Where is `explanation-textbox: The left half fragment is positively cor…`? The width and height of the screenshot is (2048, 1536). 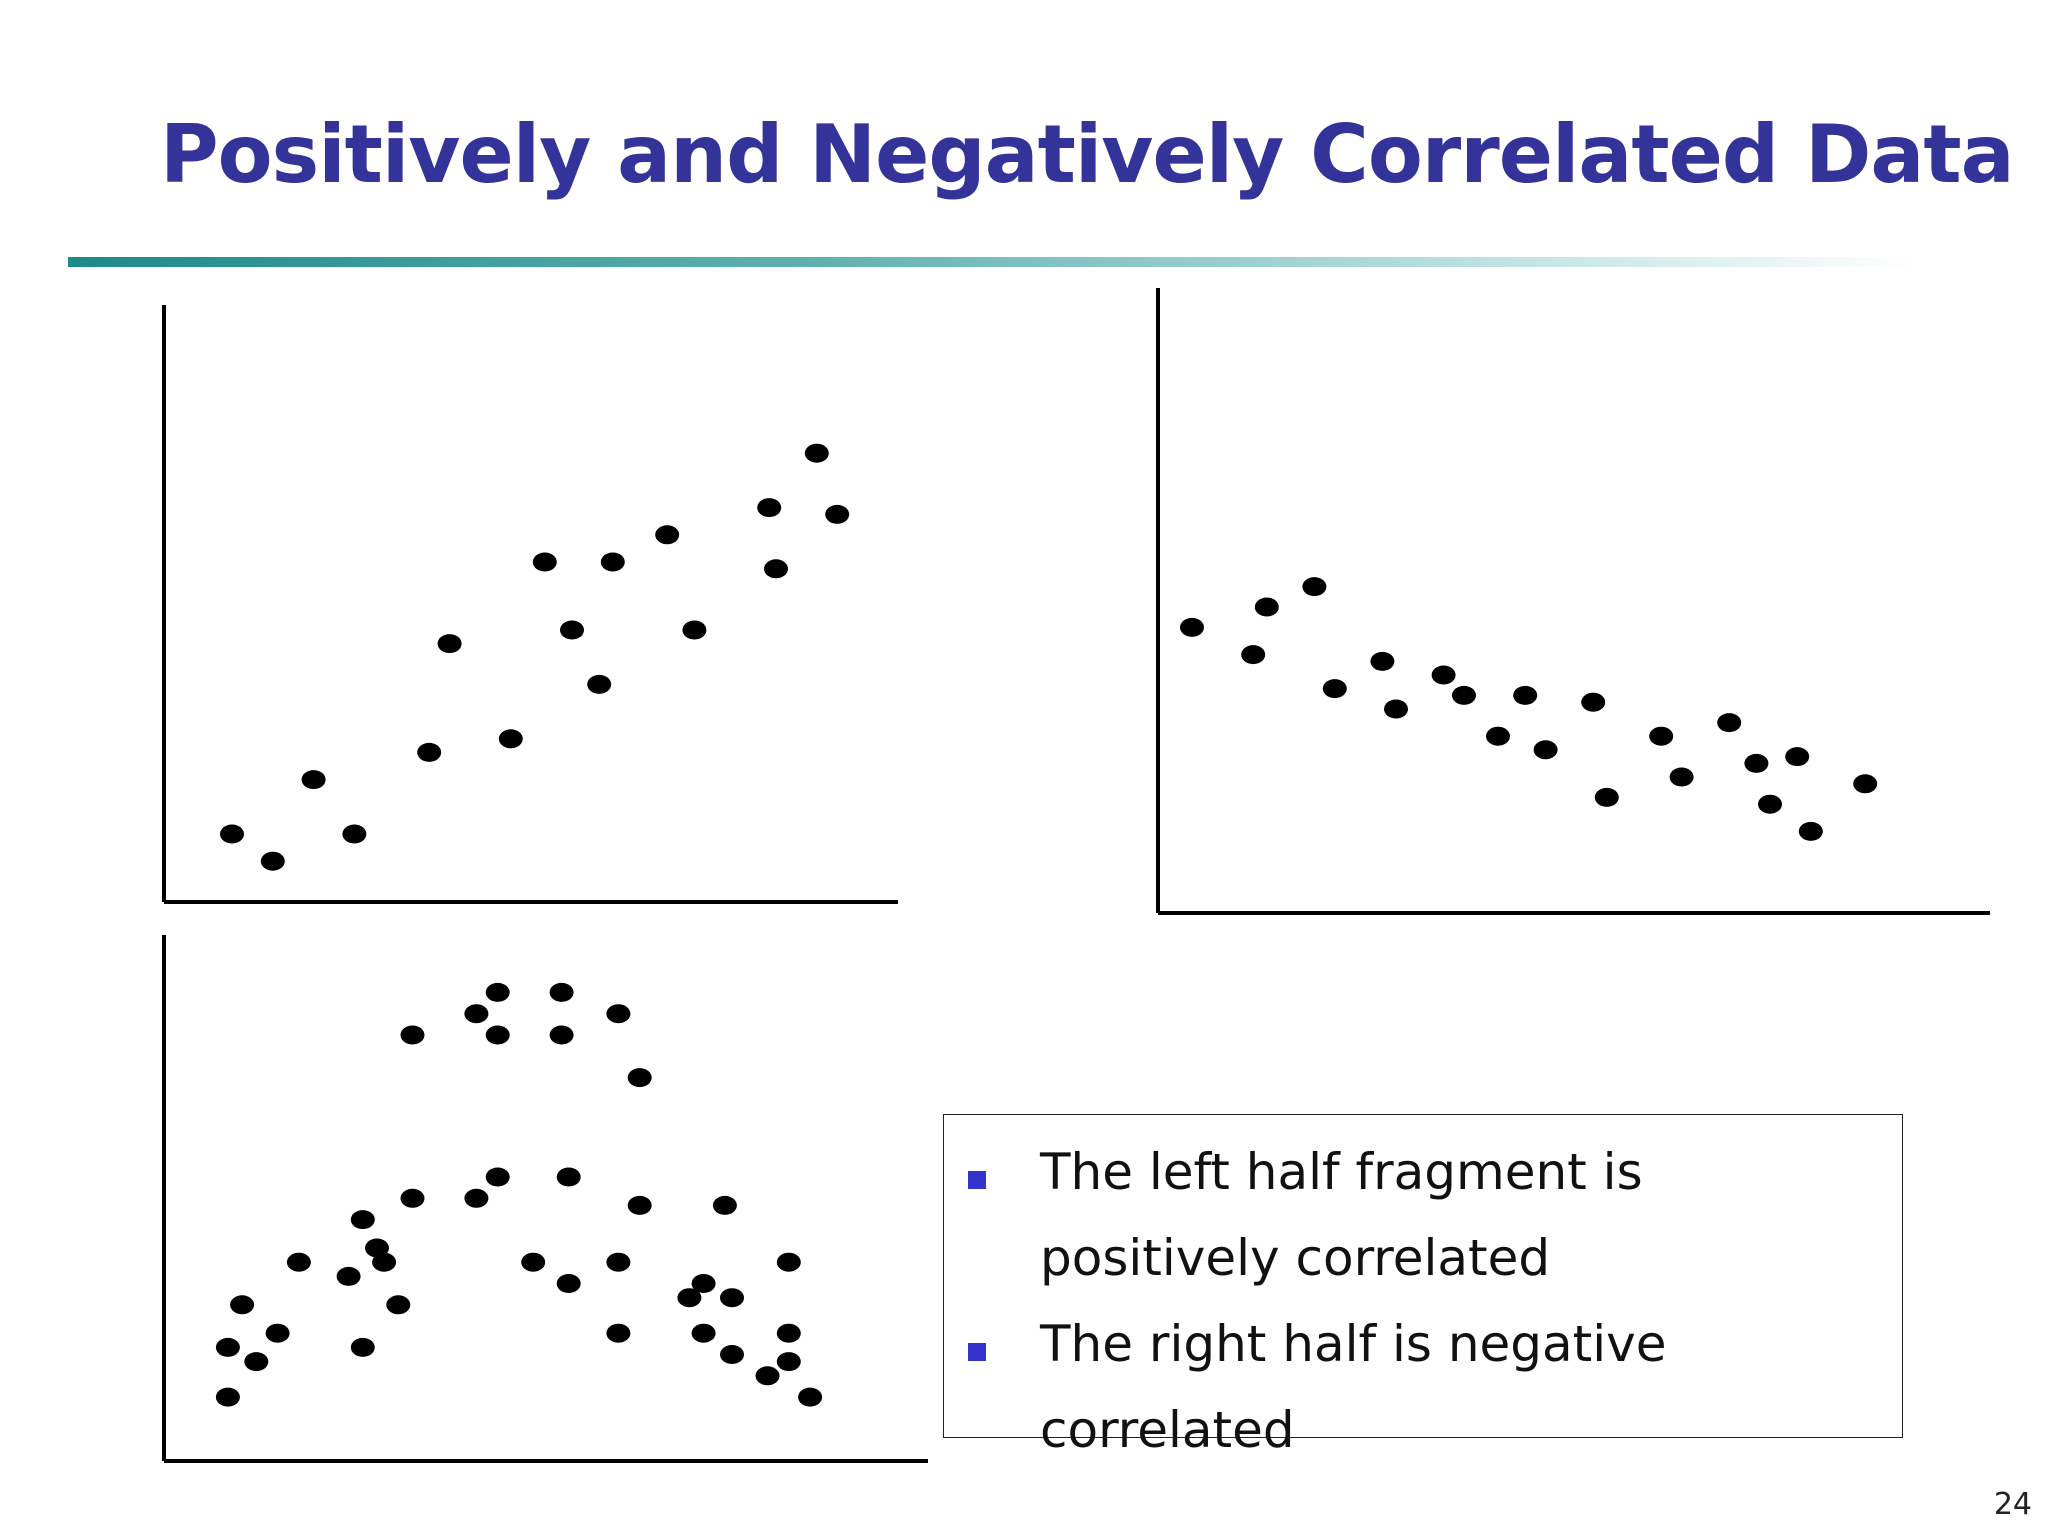
explanation-textbox: The left half fragment is positively cor… is located at coordinates (1423, 1286).